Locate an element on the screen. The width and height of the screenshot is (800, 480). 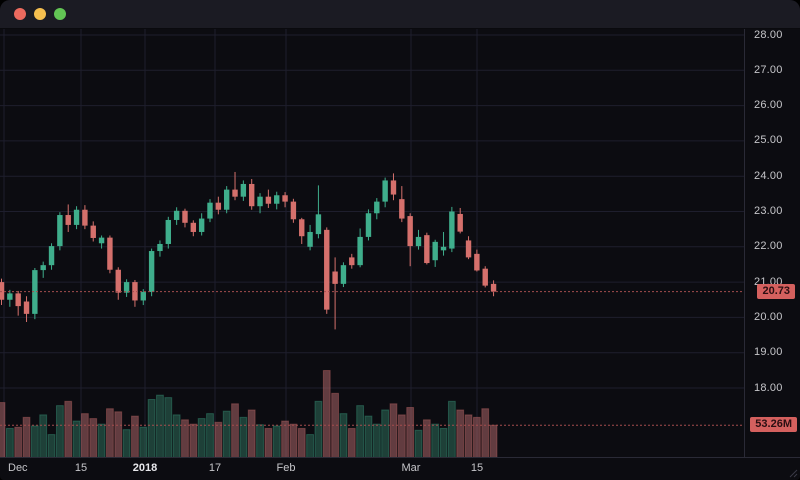
axis-corner is located at coordinates (772, 468).